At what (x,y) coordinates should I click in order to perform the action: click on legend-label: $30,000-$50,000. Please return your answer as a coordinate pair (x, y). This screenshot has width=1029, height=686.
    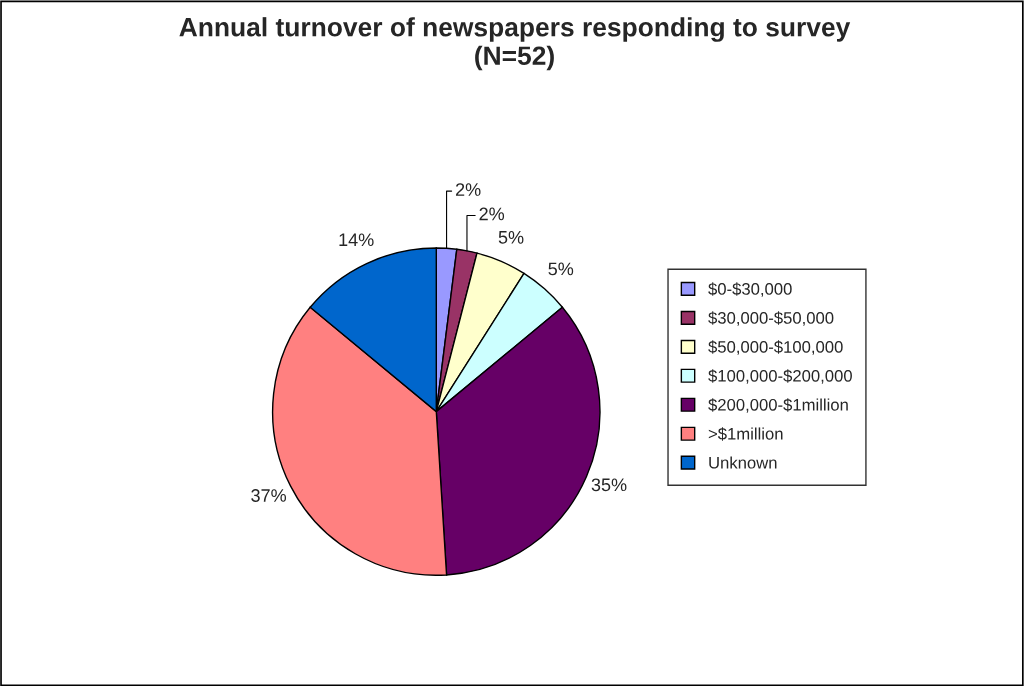
    Looking at the image, I should click on (771, 318).